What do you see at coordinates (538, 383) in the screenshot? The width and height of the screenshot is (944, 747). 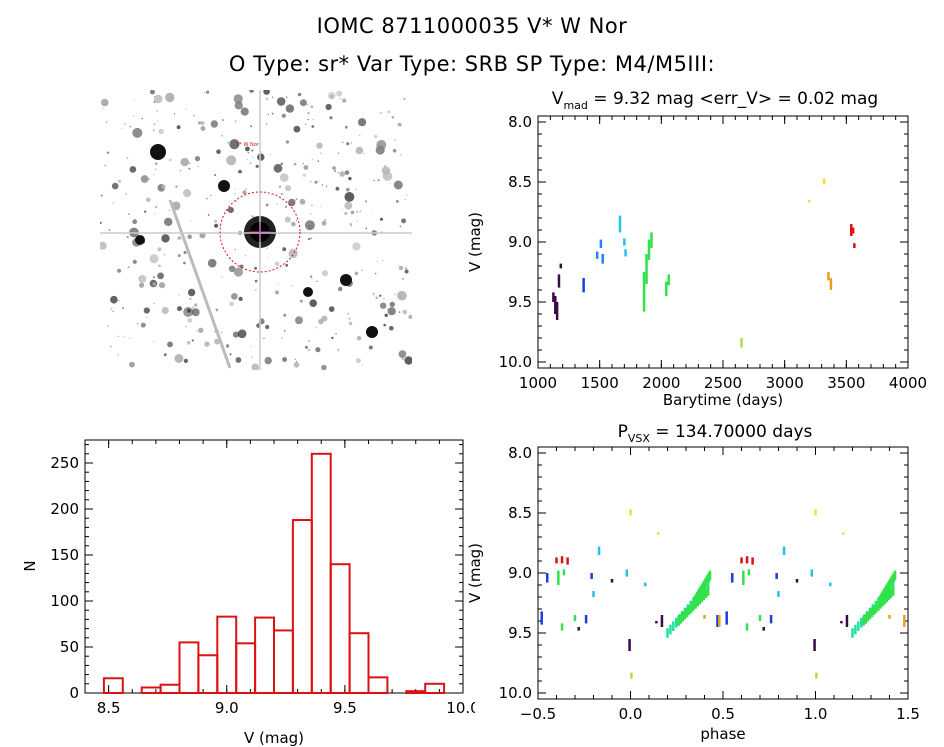 I see `x-tick-label: 1000` at bounding box center [538, 383].